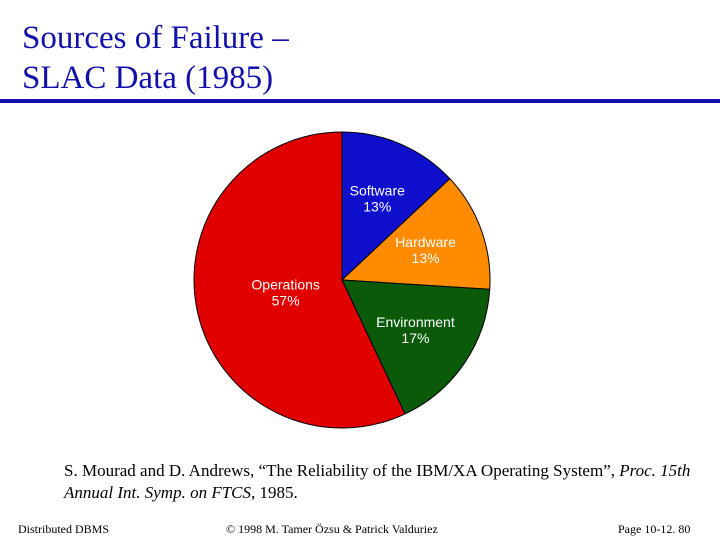  Describe the element at coordinates (360, 101) in the screenshot. I see `title-divider` at that location.